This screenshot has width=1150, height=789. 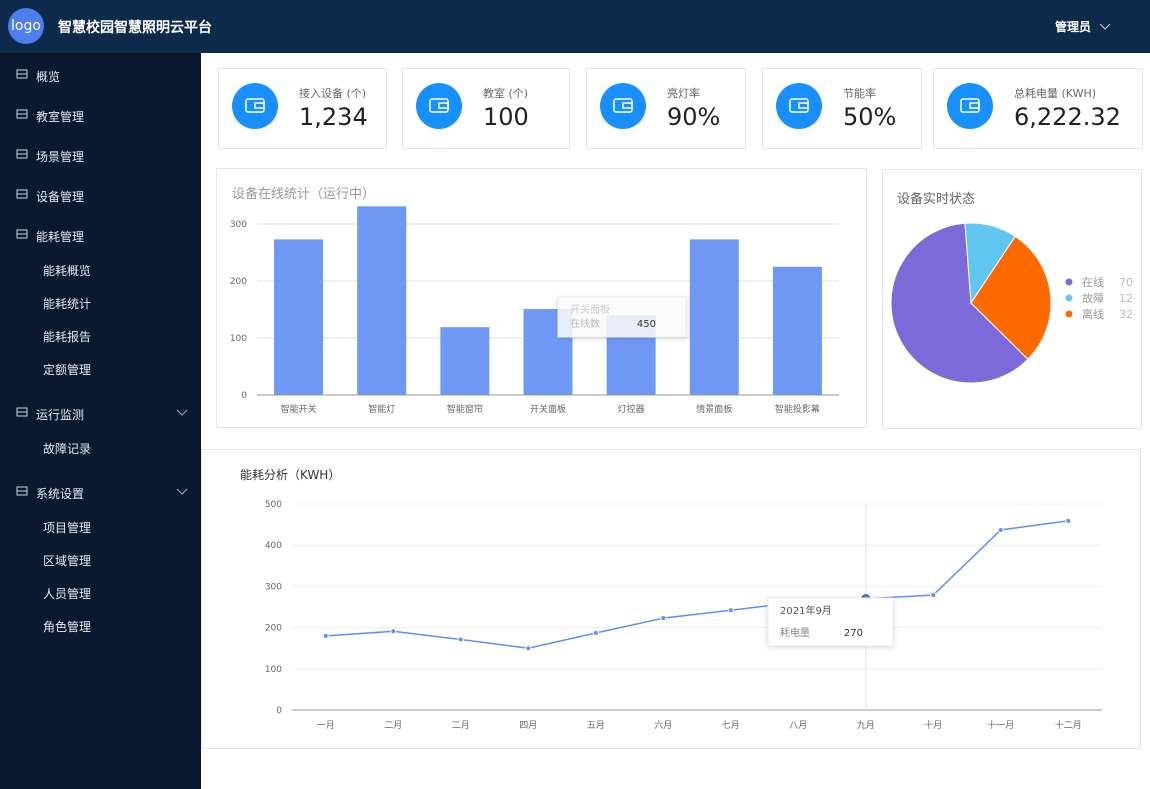 I want to click on x-tick-label: 智能投影幕, so click(x=797, y=409).